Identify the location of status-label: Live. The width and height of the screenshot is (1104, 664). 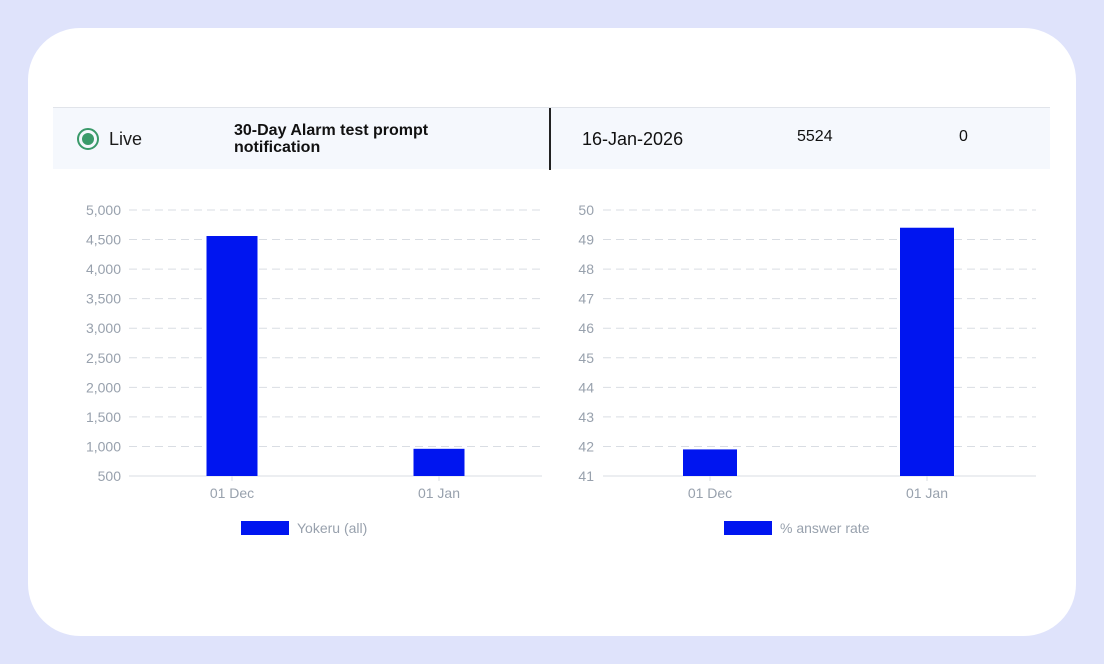
(126, 138).